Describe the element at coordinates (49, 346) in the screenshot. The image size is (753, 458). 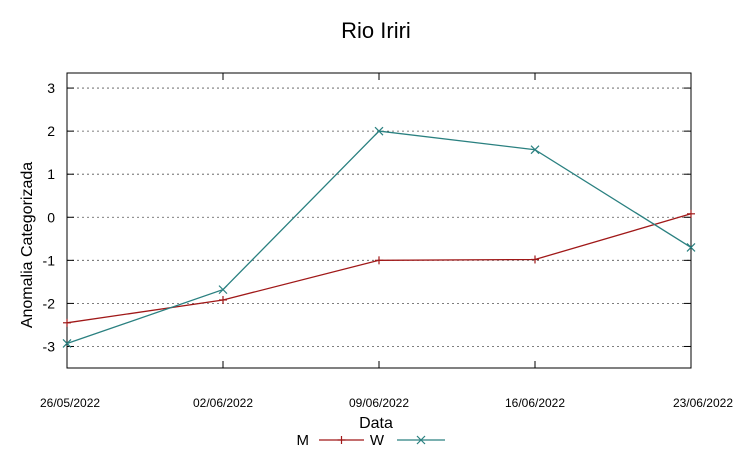
I see `y-tick-label: -3` at that location.